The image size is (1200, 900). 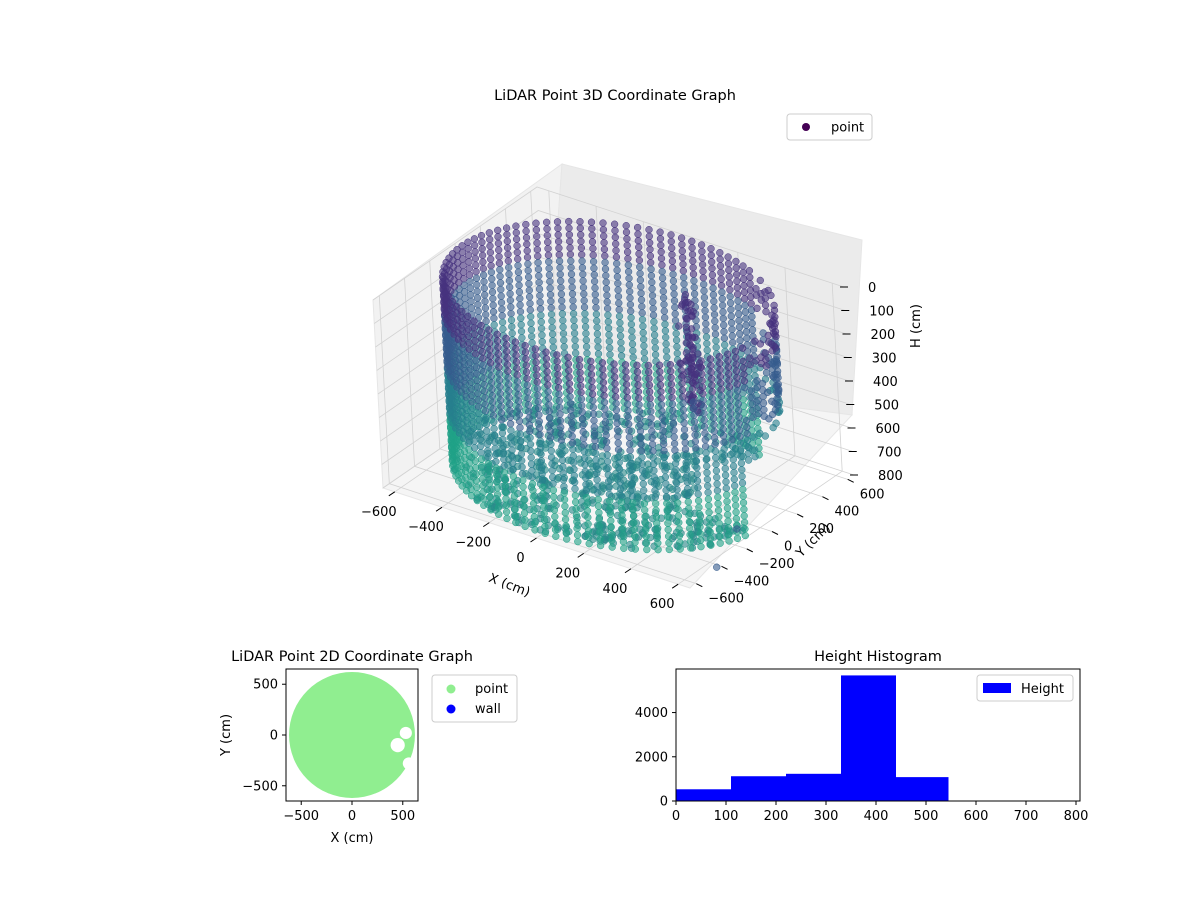 I want to click on y-tick-3d, so click(x=850, y=480).